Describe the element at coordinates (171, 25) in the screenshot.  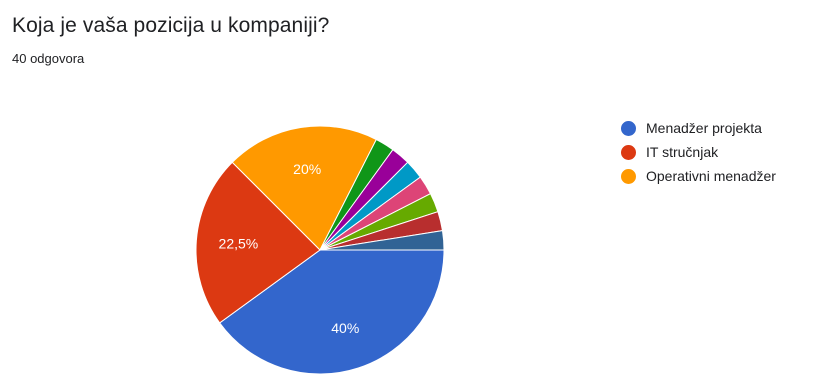
I see `question-title: Koja je vaša pozicija u kompaniji?` at that location.